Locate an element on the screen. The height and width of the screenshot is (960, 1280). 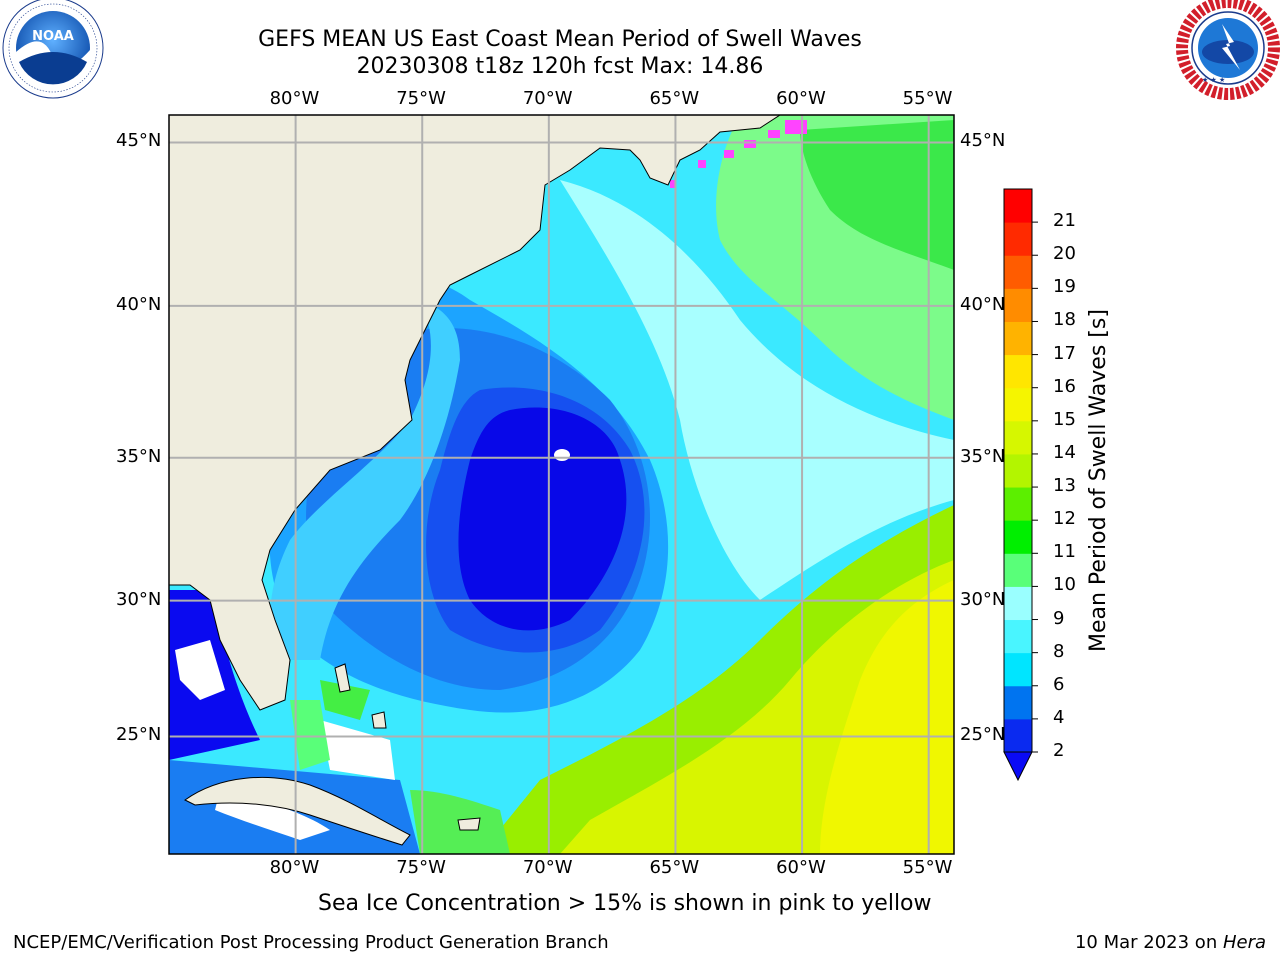
colorbar-frame is located at coordinates (1018, 470).